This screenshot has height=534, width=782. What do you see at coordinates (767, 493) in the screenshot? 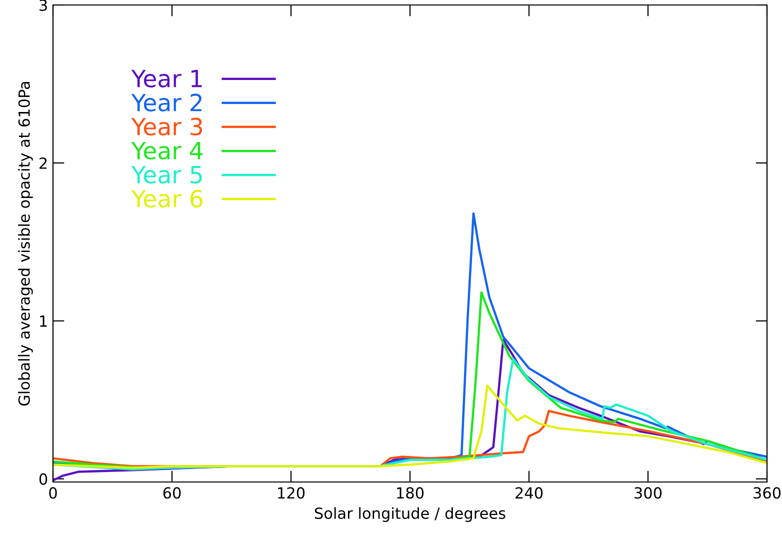
I see `x-tick-label: 360` at bounding box center [767, 493].